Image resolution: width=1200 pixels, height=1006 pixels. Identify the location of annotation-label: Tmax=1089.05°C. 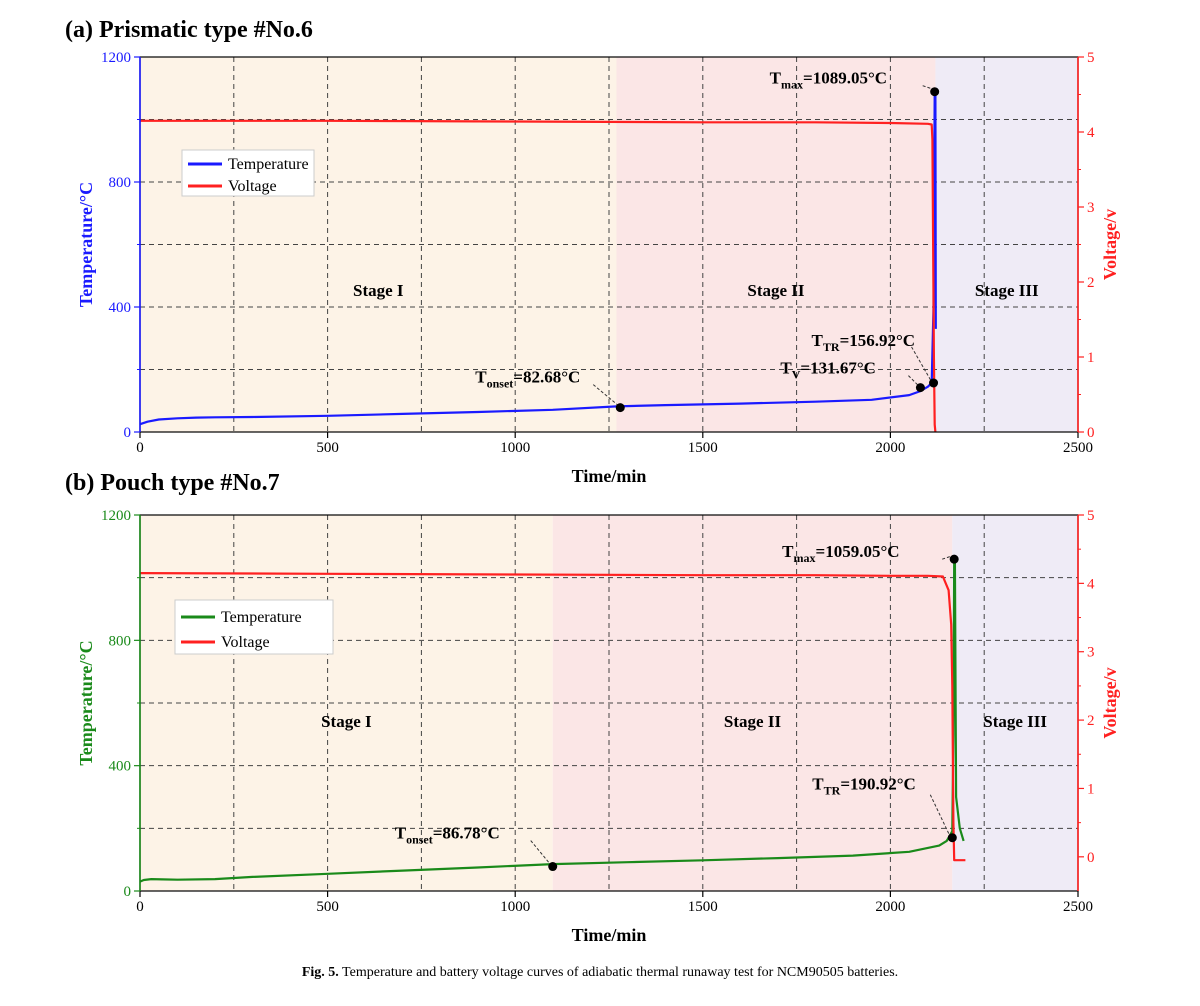
(828, 80).